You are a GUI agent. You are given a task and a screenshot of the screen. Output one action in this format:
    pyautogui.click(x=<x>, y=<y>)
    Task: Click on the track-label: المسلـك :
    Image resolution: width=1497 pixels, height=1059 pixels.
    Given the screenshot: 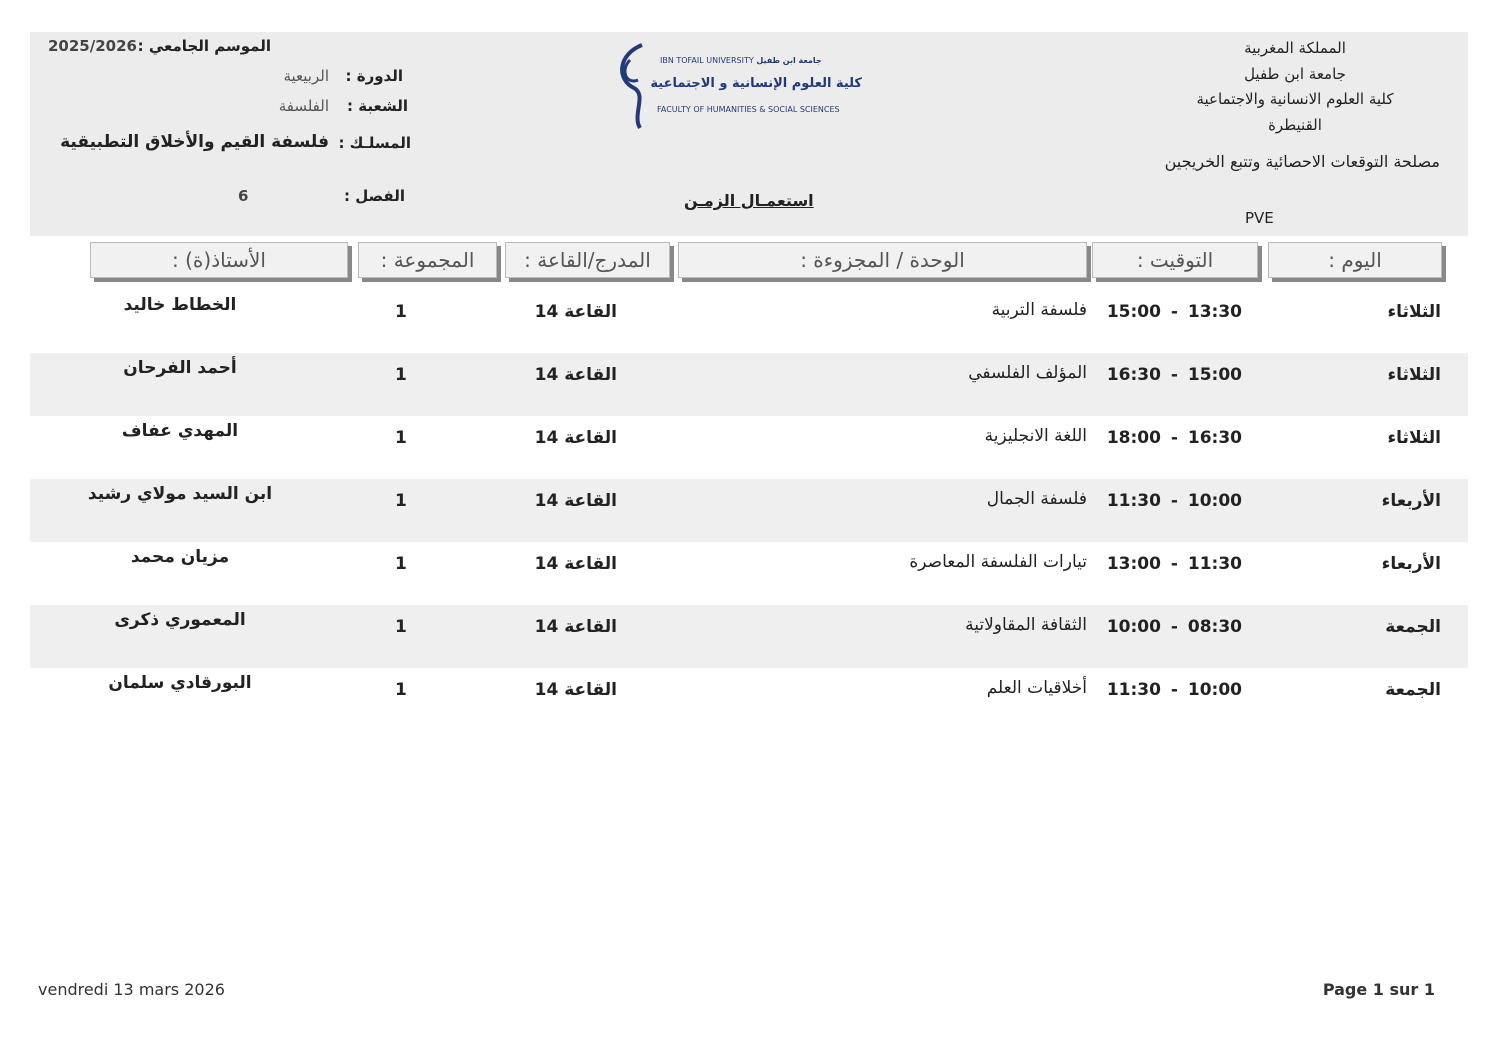 What is the action you would take?
    pyautogui.click(x=374, y=143)
    